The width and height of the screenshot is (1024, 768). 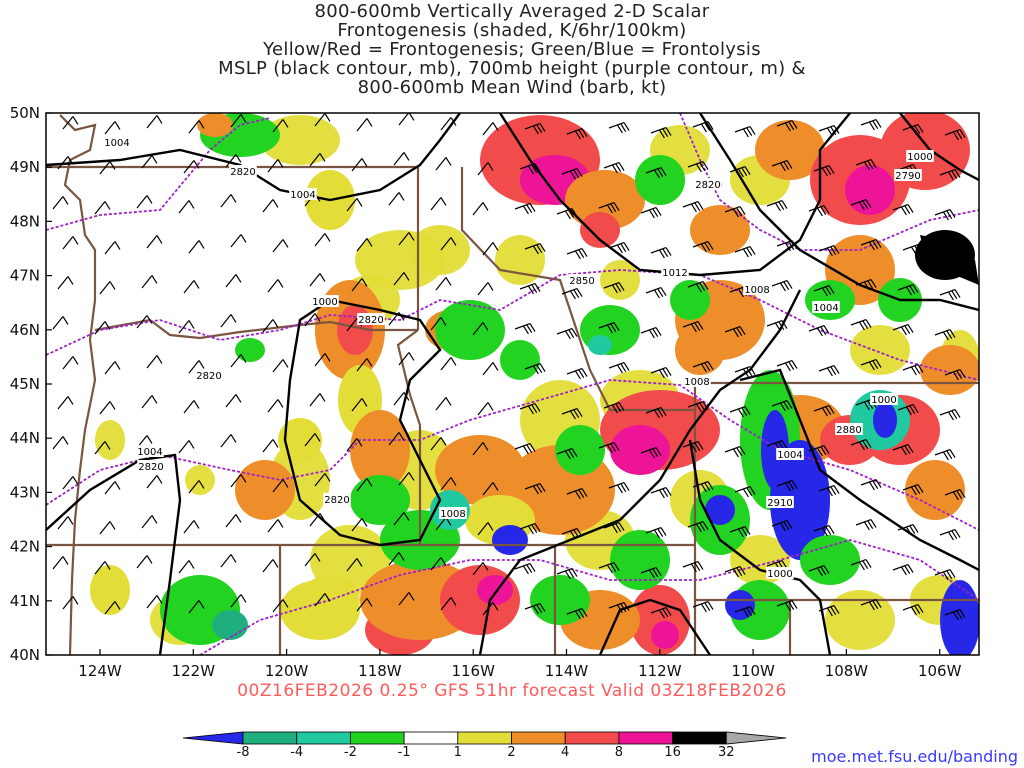 I want to click on height-label: 2910, so click(x=779, y=503).